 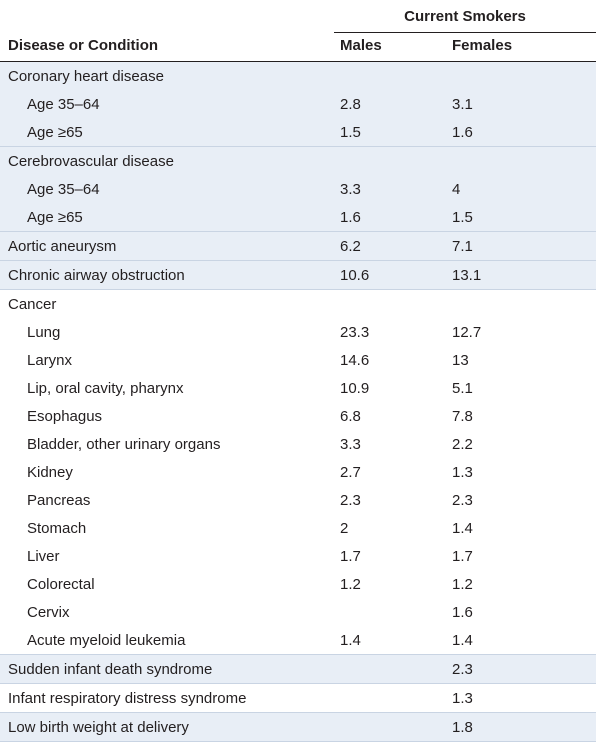 I want to click on cell-females: 13, so click(x=460, y=360).